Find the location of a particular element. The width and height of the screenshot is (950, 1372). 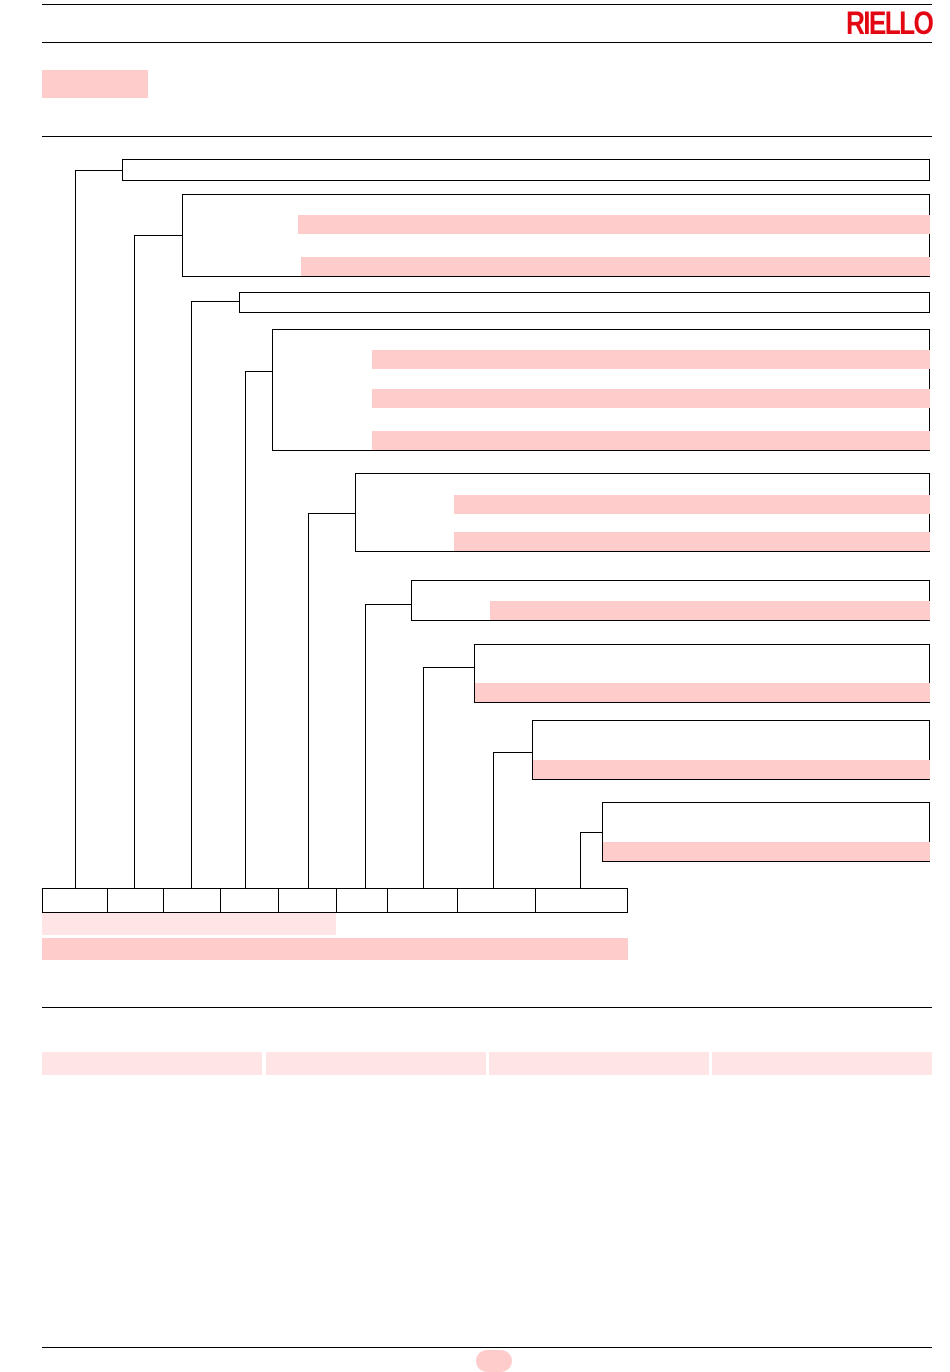

connector-5-horizontal is located at coordinates (331, 513).